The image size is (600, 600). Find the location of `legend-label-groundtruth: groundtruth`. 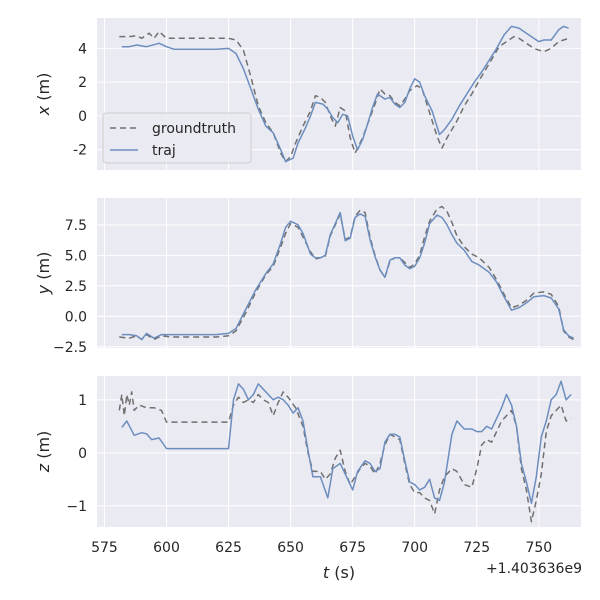

legend-label-groundtruth: groundtruth is located at coordinates (194, 129).